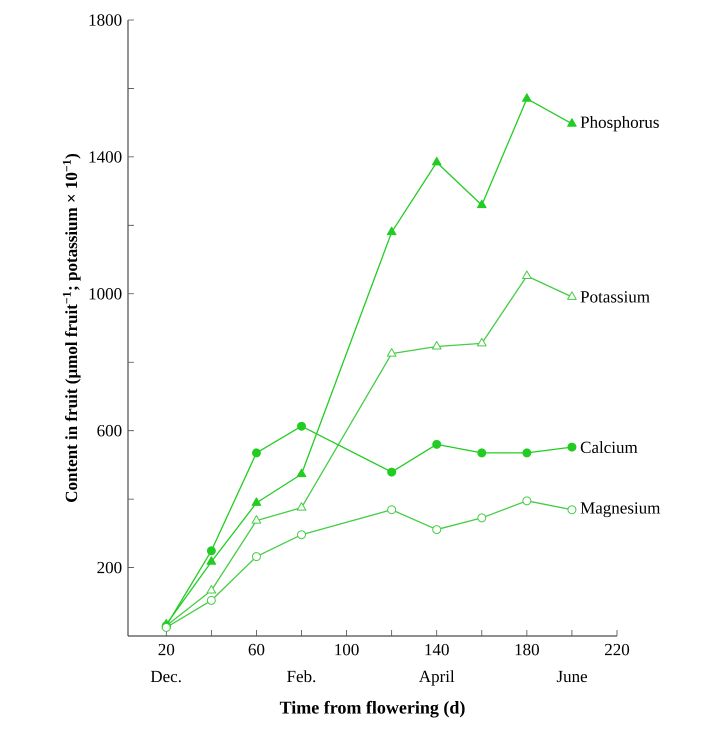  I want to click on y-tick-label: 600, so click(109, 430).